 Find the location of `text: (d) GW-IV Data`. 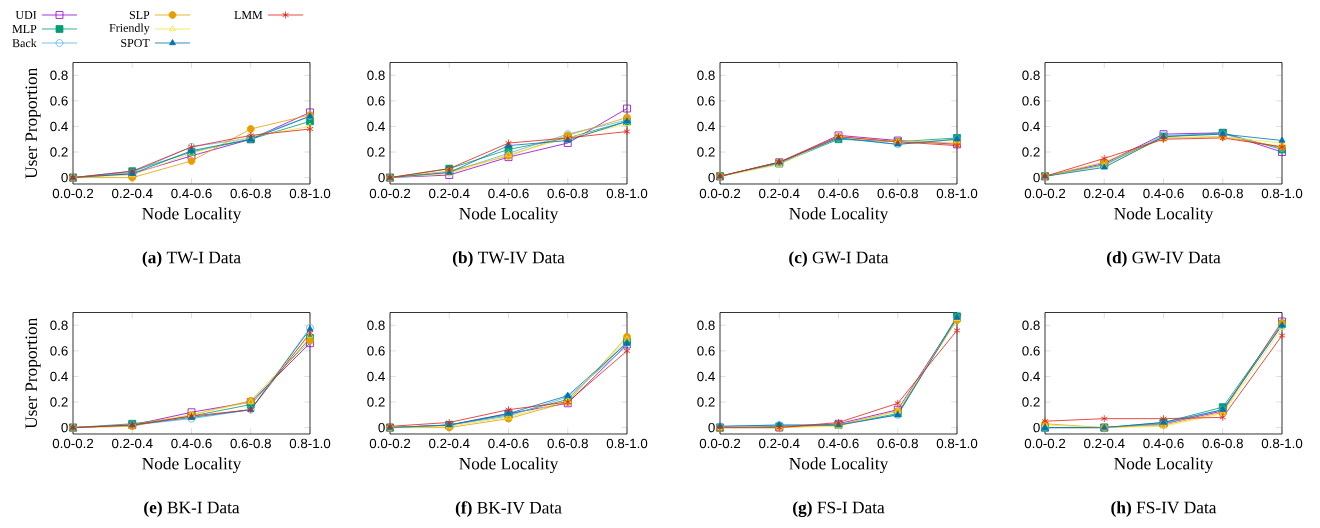

text: (d) GW-IV Data is located at coordinates (1163, 259).